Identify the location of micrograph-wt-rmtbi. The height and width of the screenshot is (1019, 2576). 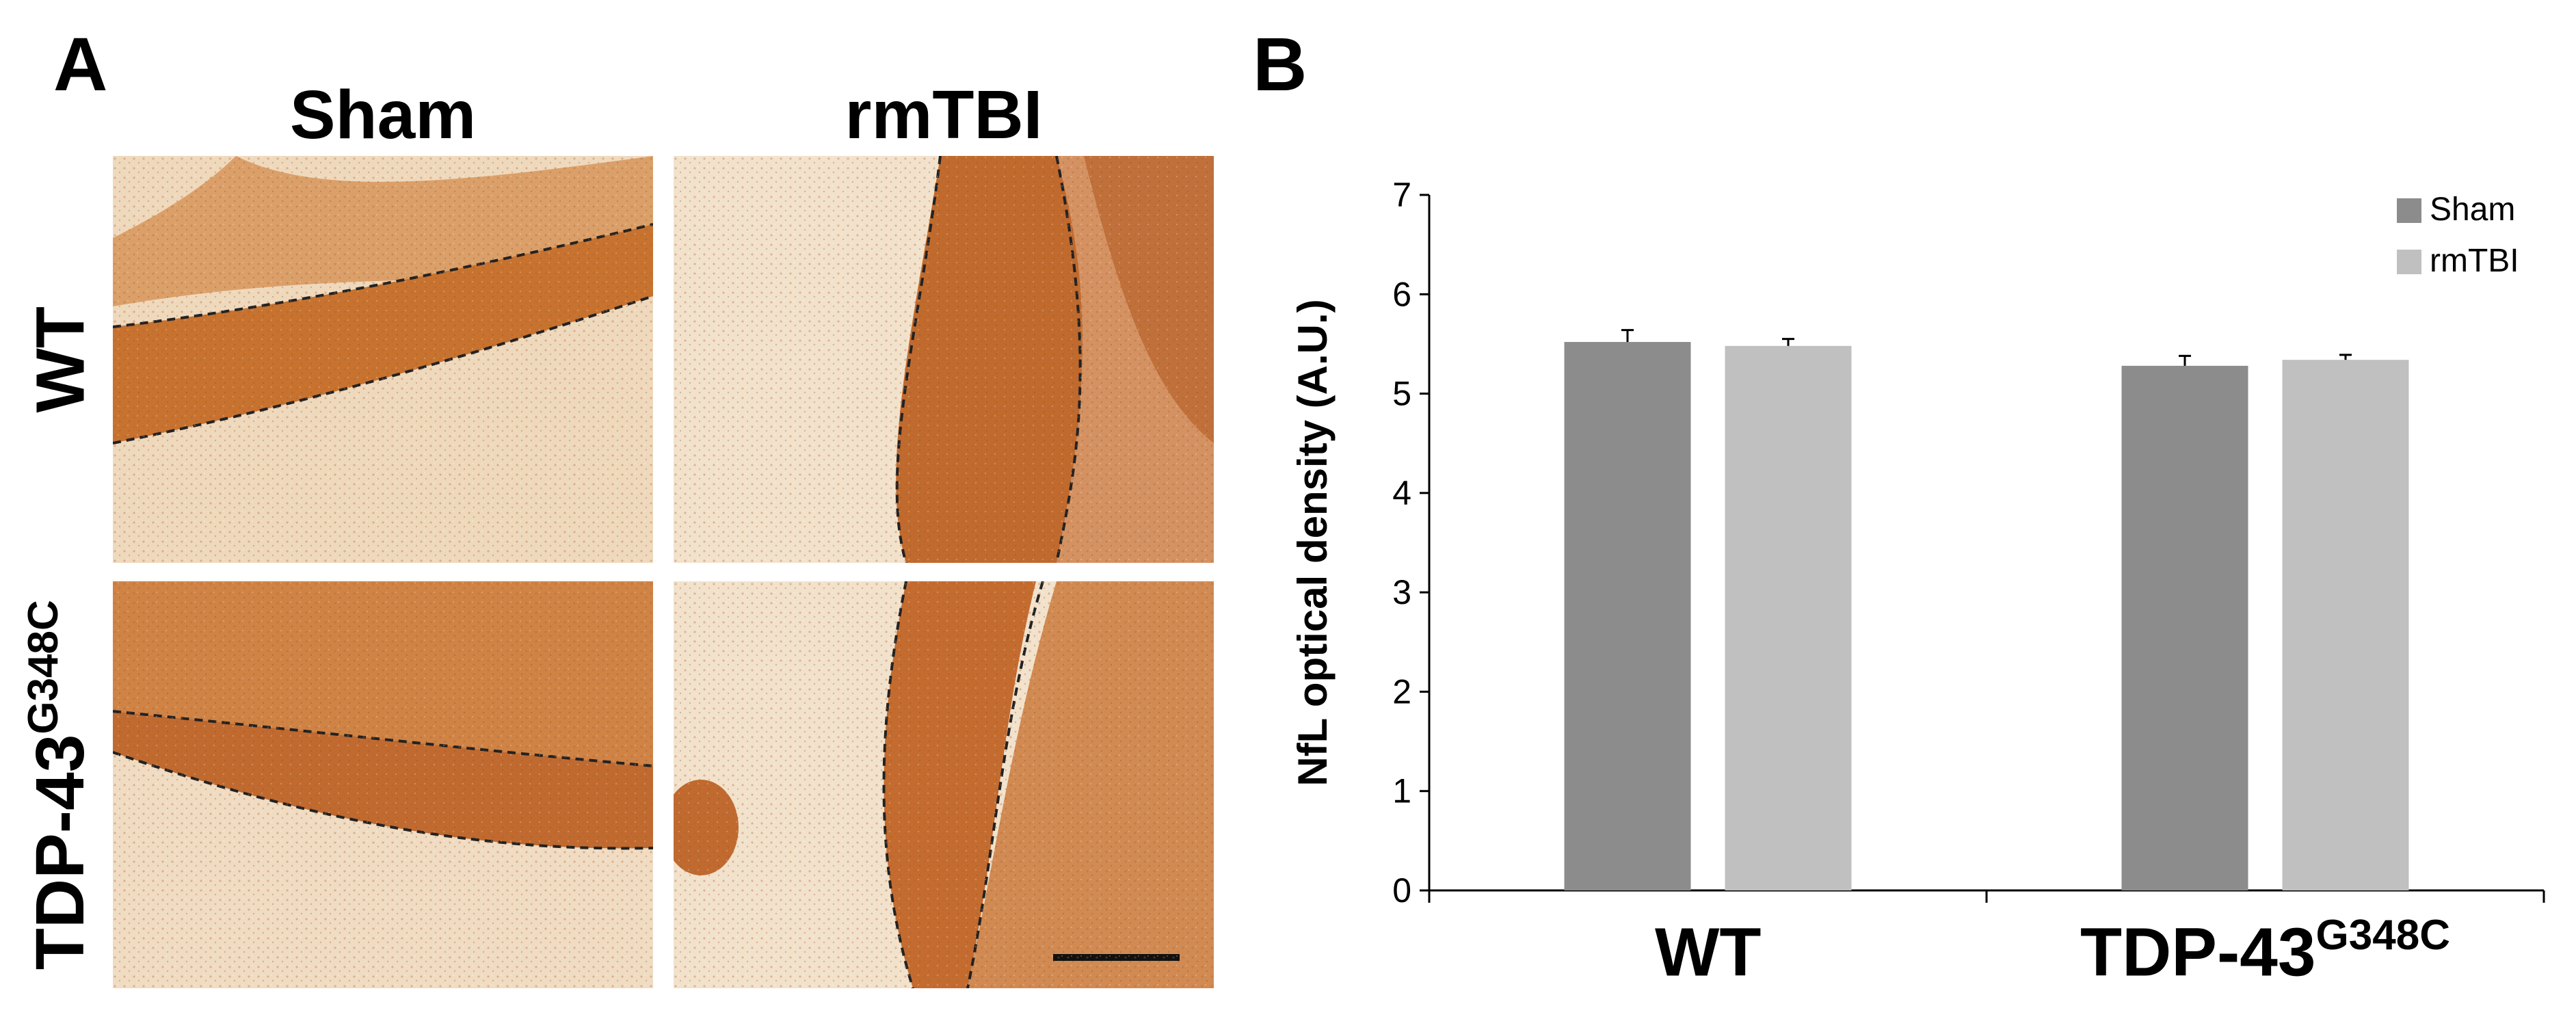
(944, 360).